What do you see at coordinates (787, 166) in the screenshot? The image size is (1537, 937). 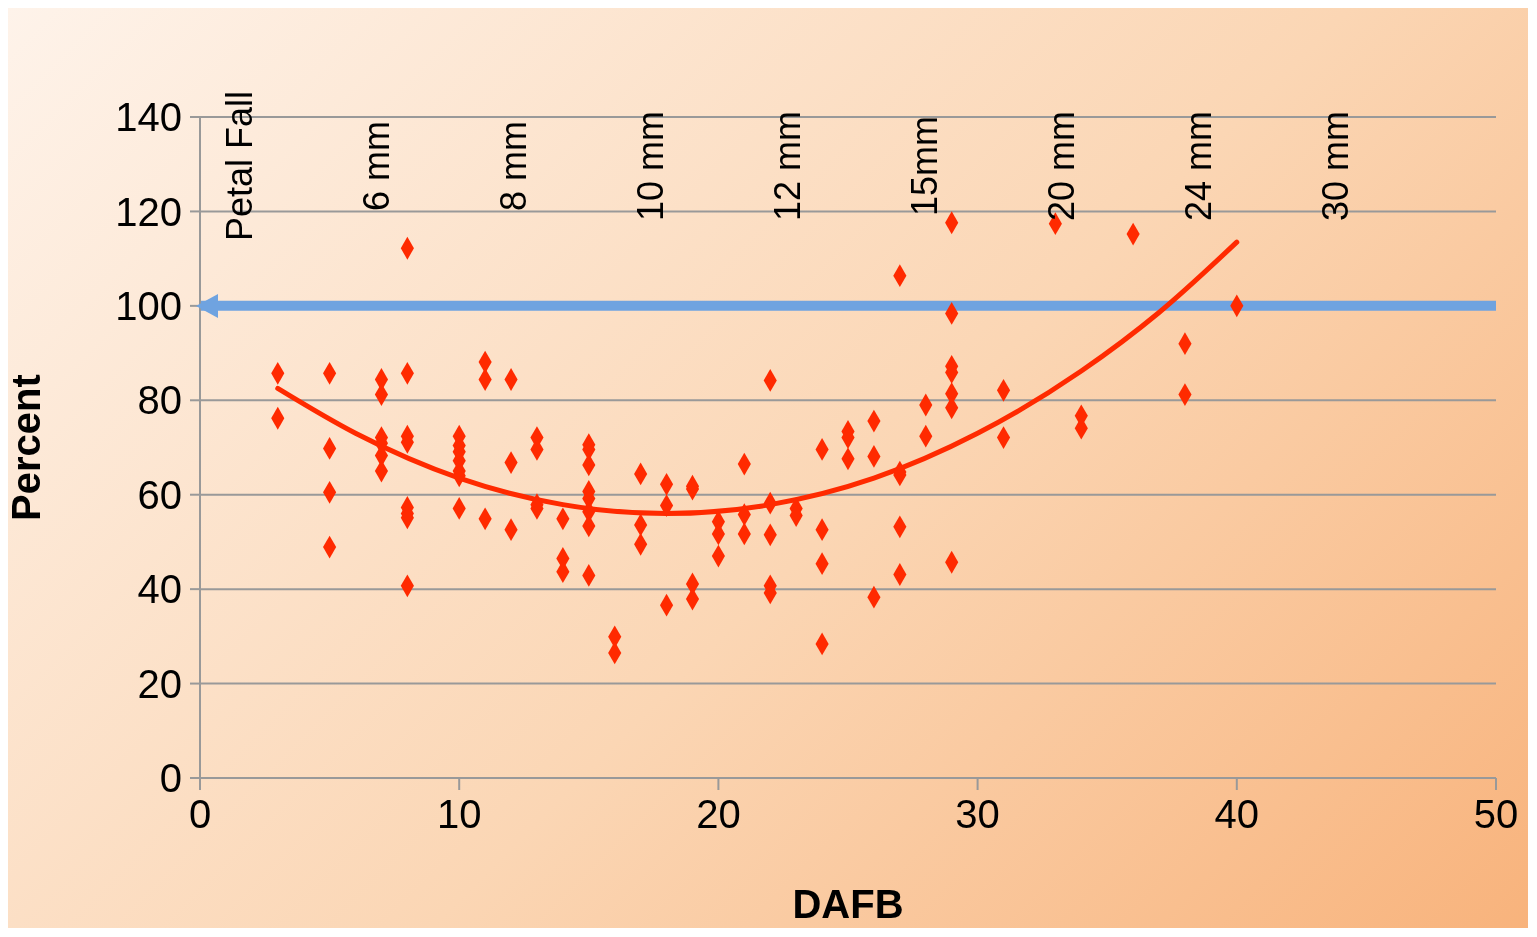 I see `annotation: 12 mm` at bounding box center [787, 166].